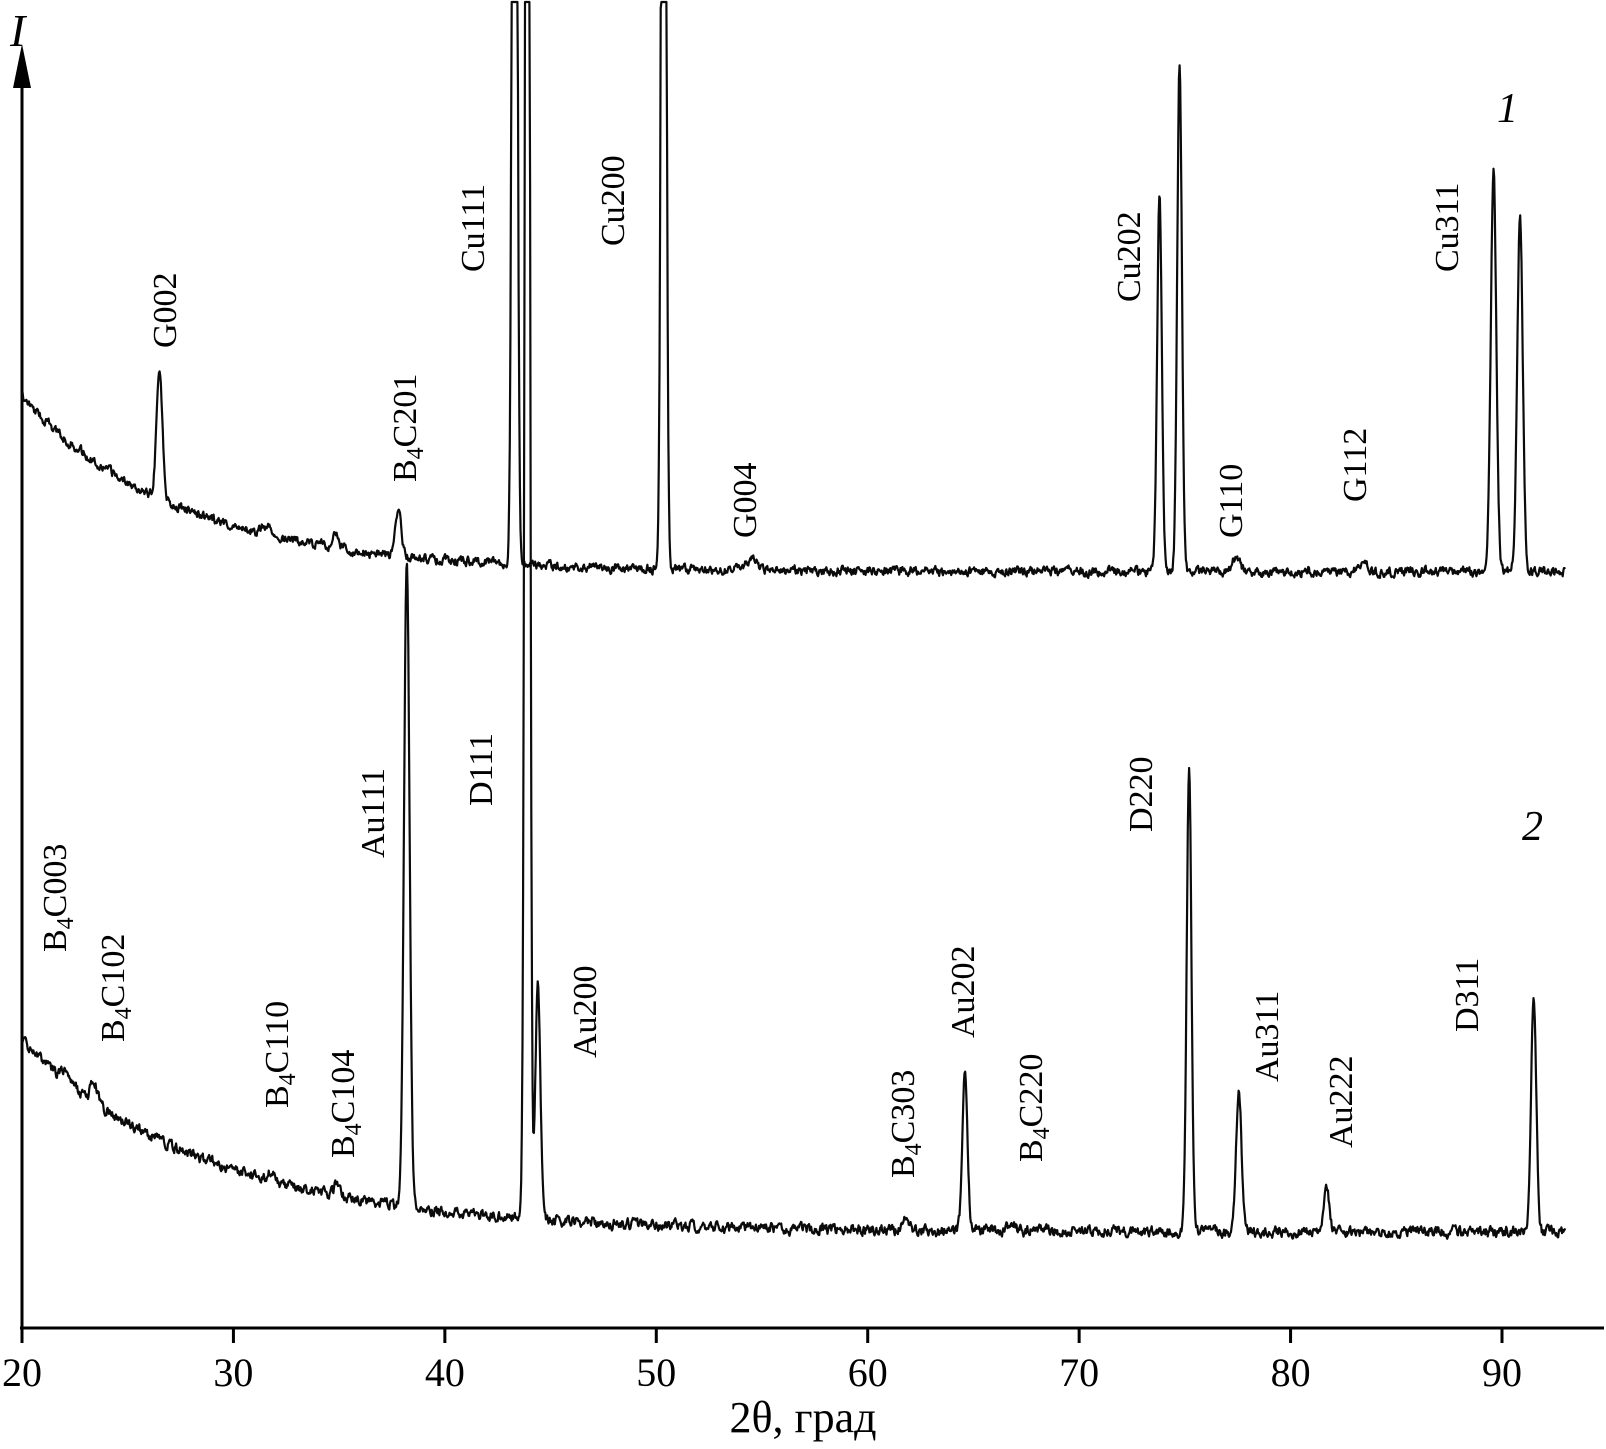 This screenshot has height=1449, width=1606. Describe the element at coordinates (613, 200) in the screenshot. I see `peak-label-Cu200: Cu200` at that location.